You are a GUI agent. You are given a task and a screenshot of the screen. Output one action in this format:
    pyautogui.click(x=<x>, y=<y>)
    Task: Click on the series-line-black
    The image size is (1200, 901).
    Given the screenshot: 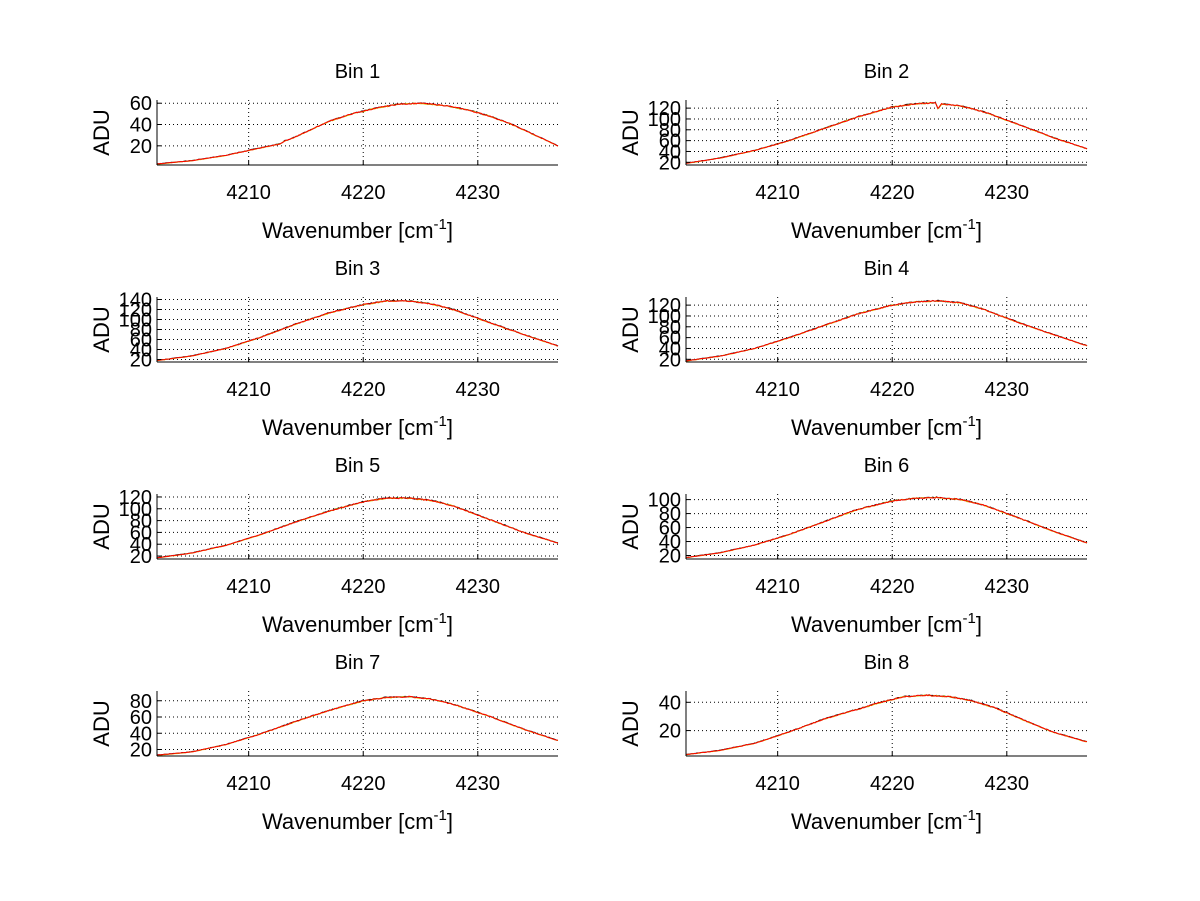 What is the action you would take?
    pyautogui.click(x=886, y=330)
    